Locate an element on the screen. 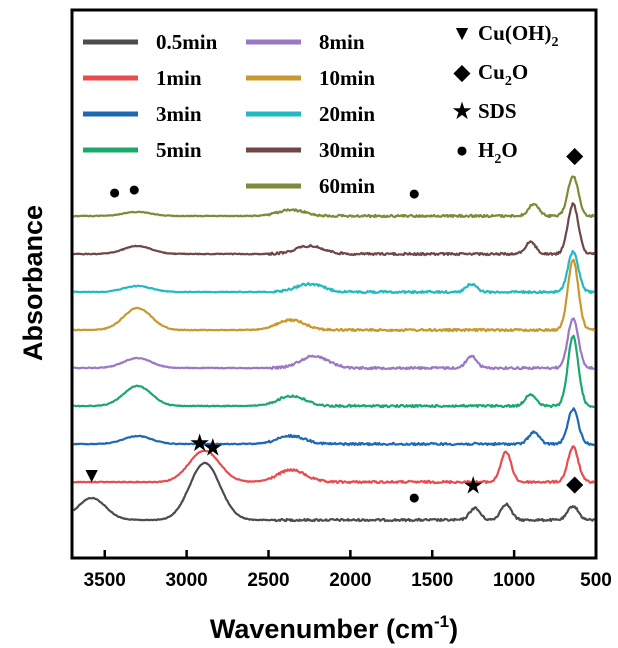 Image resolution: width=618 pixels, height=648 pixels. x-tick-label: 2500 is located at coordinates (268, 580).